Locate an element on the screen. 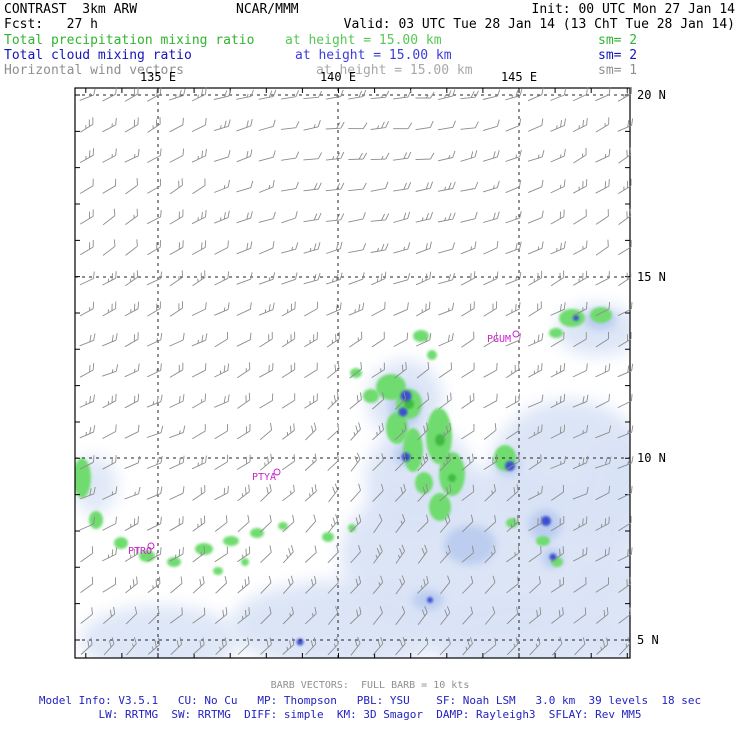  y-axis-label: 5 N is located at coordinates (648, 640).